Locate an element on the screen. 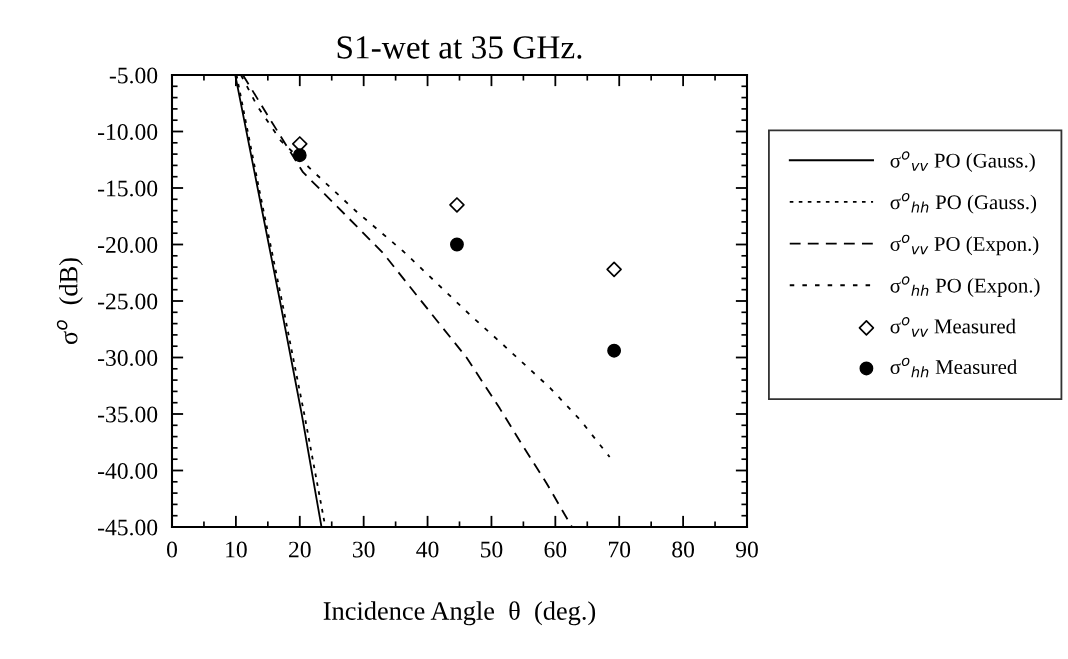 This screenshot has height=659, width=1068. x-tick-label: 30 is located at coordinates (363, 549).